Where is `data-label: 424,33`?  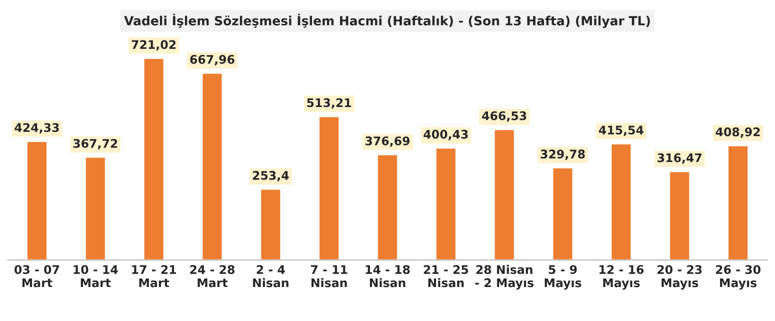
data-label: 424,33 is located at coordinates (36, 128).